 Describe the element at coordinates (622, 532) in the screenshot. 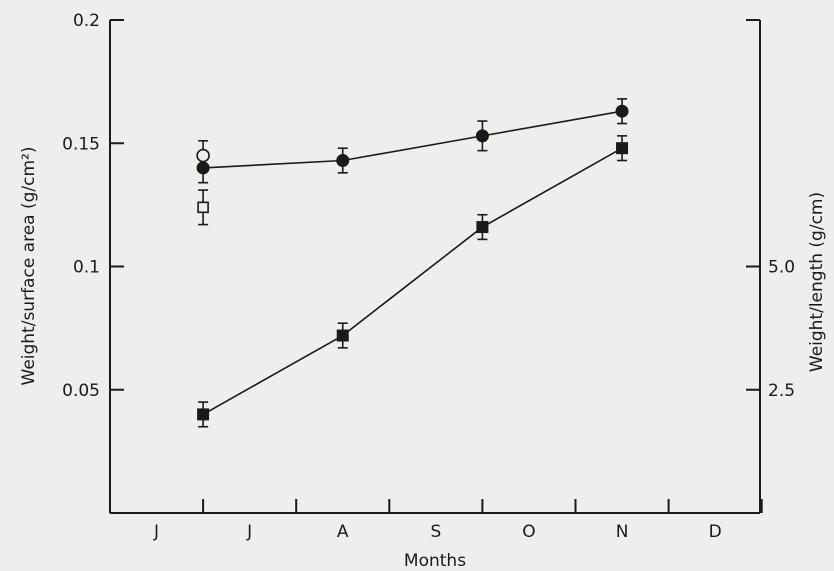

I see `x-axis-tick-label: N` at that location.